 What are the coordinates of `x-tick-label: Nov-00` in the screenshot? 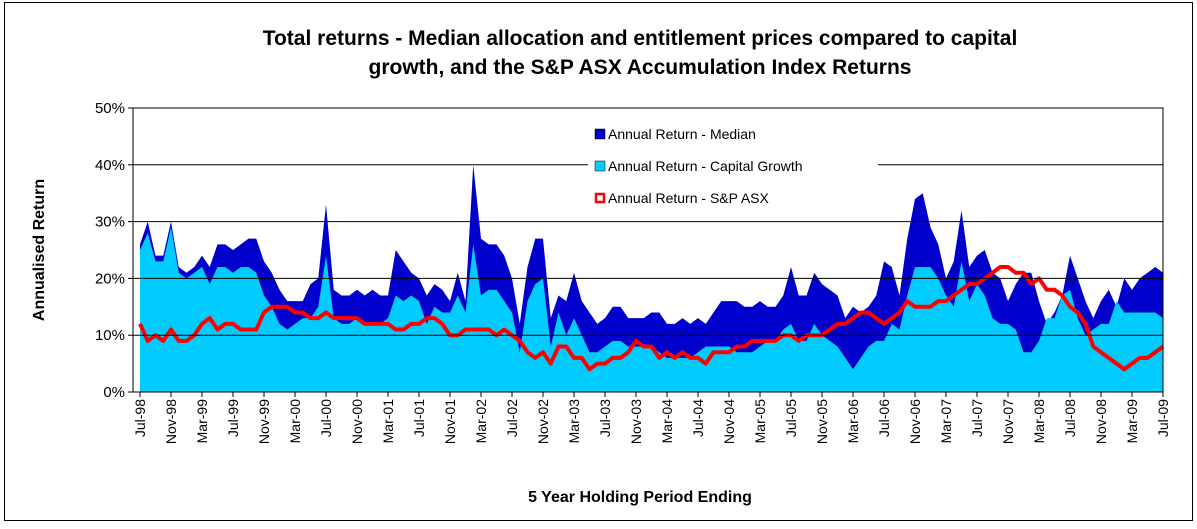 It's located at (357, 421).